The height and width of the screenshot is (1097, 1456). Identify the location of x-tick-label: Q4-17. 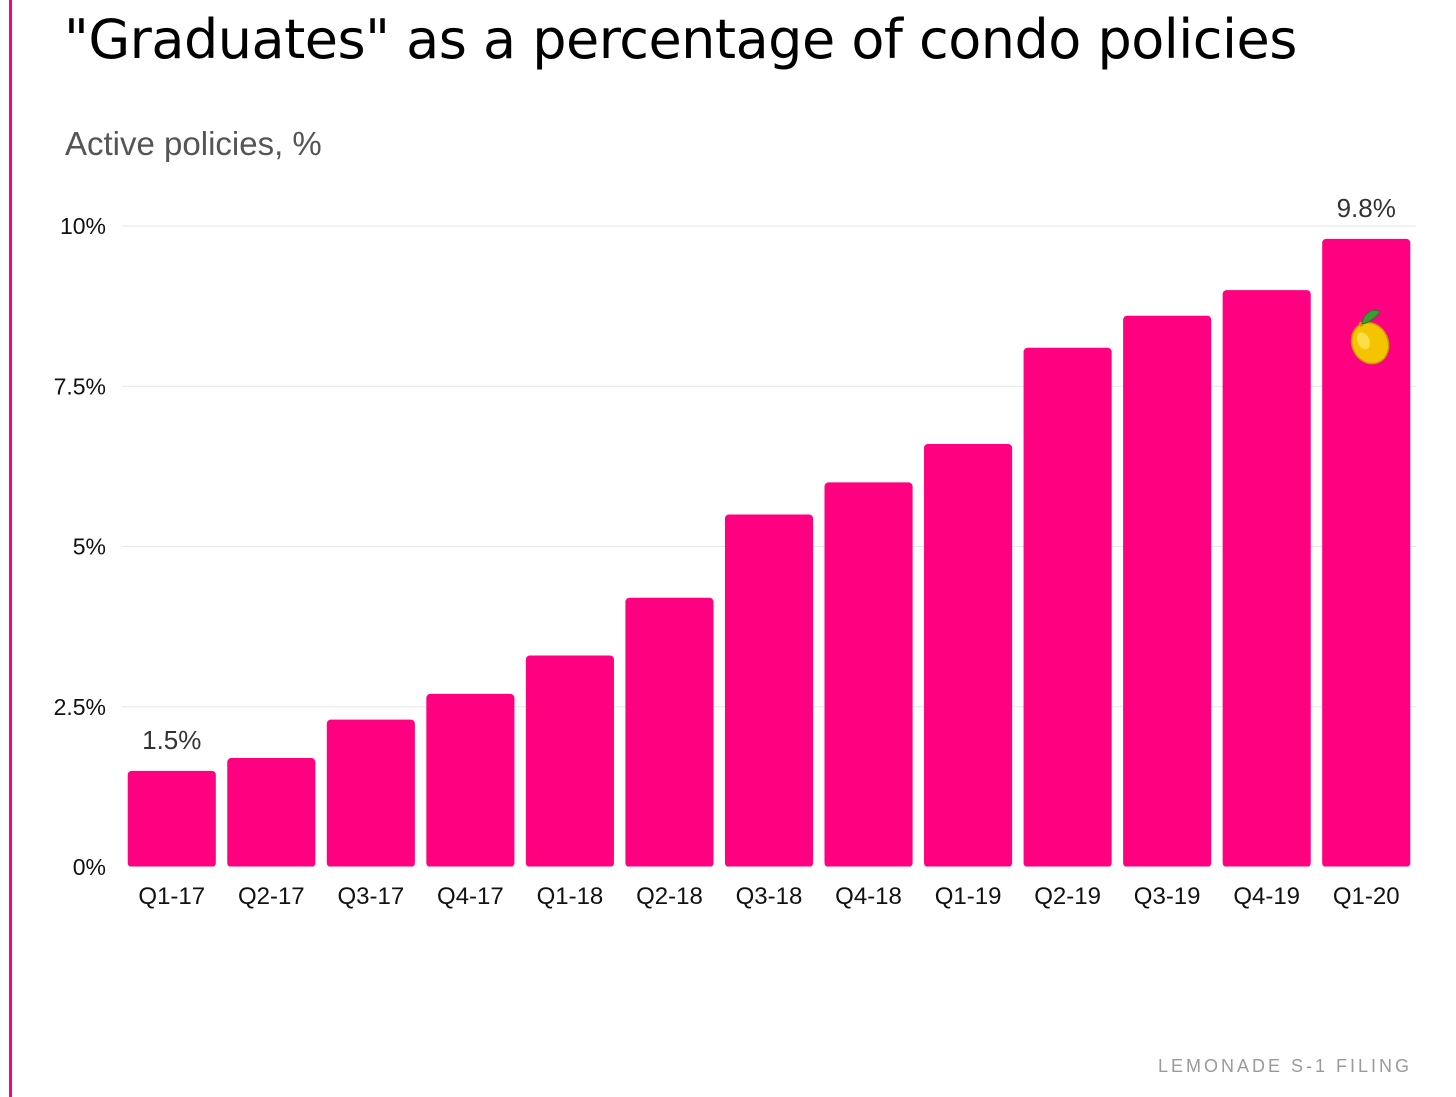
(470, 896).